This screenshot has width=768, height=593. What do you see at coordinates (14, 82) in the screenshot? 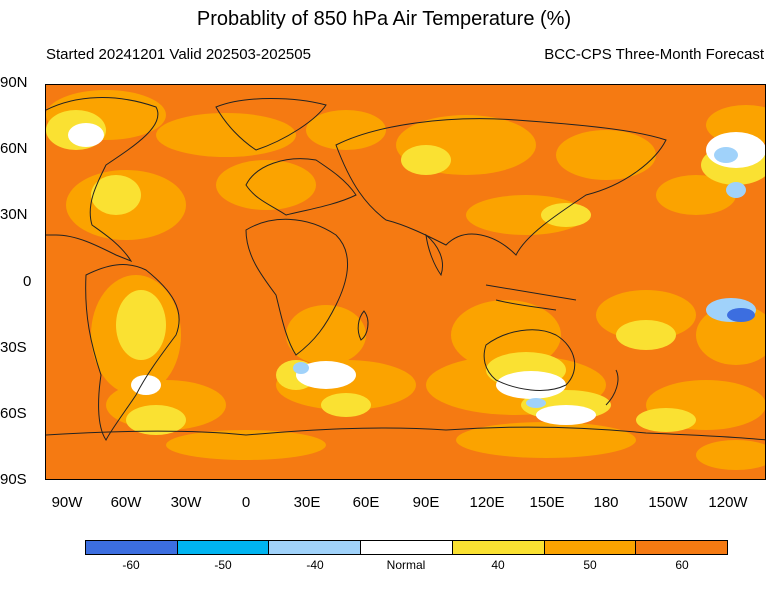
I see `lat-label-90n: 90N` at bounding box center [14, 82].